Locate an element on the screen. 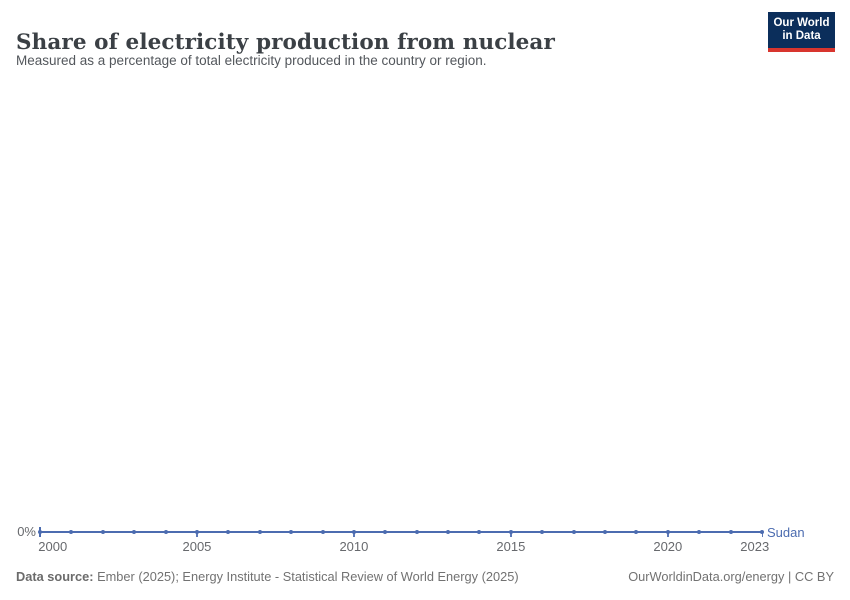 This screenshot has width=850, height=600. data-point-2003 is located at coordinates (134, 532).